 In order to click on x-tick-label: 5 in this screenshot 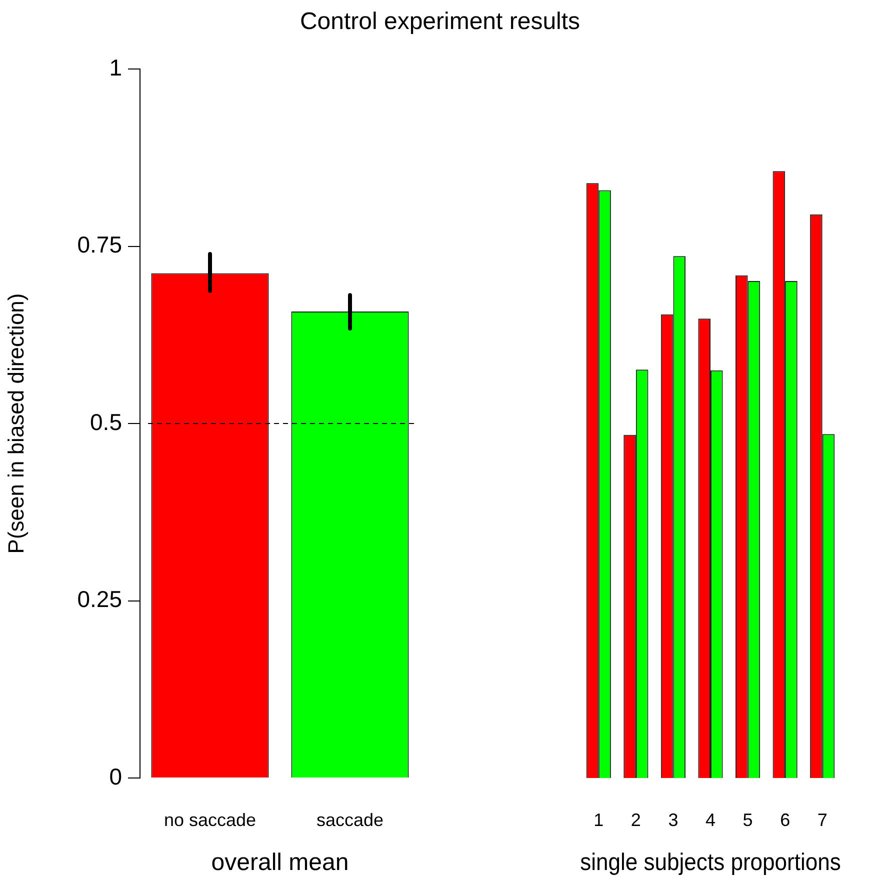, I will do `click(747, 820)`.